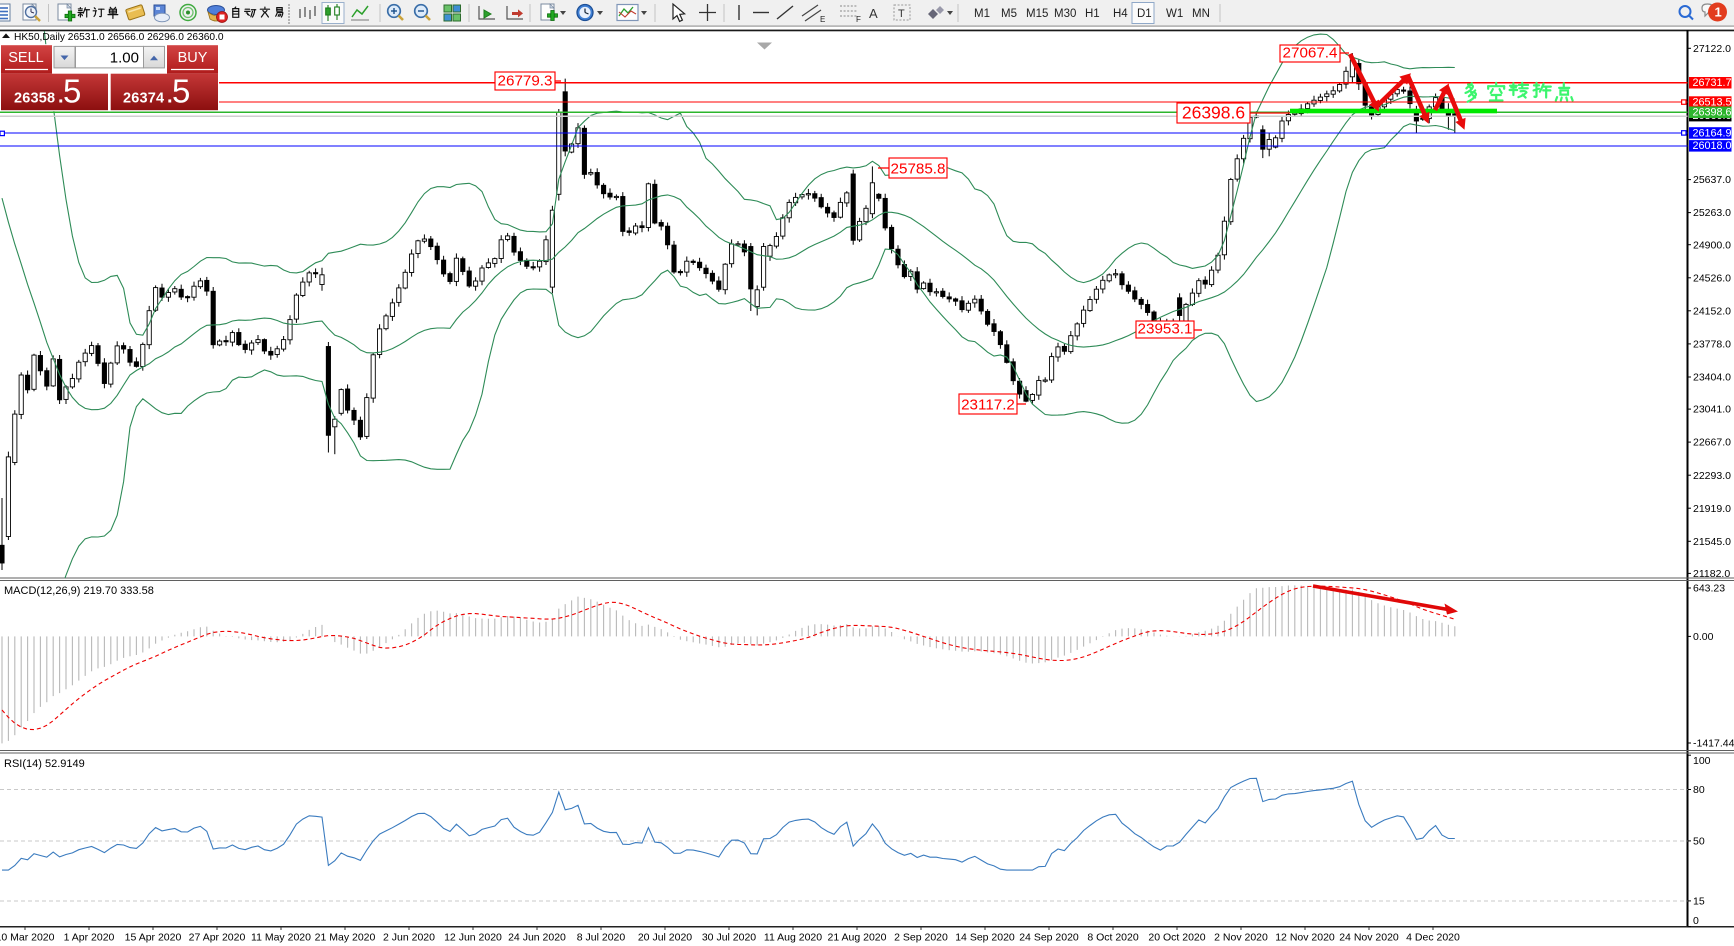 The width and height of the screenshot is (1734, 946). I want to click on svg-text: W1, so click(1174, 14).